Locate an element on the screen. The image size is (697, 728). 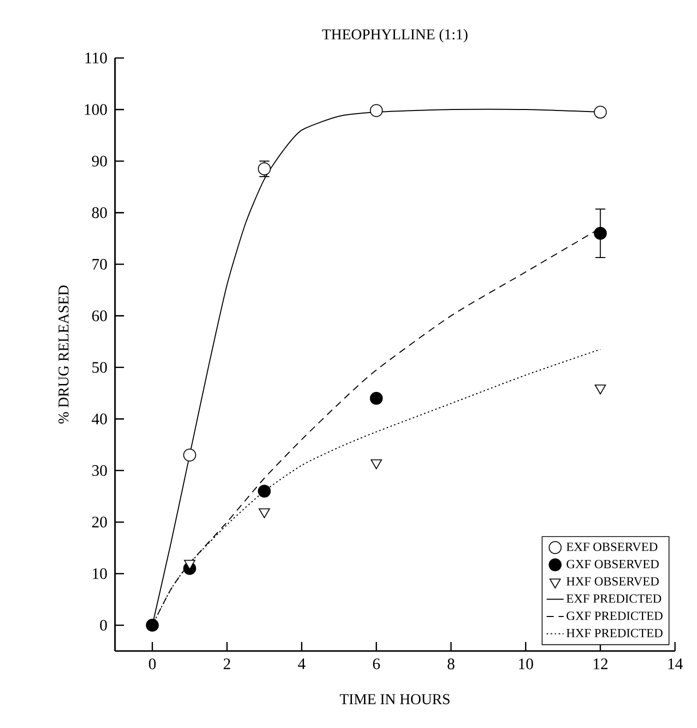
y-tick-label: 10 is located at coordinates (99, 574).